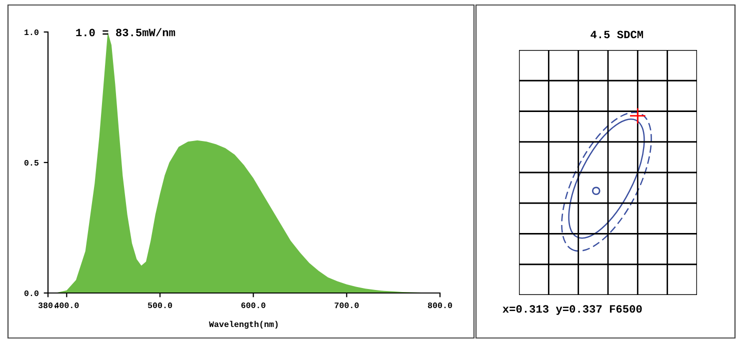 The height and width of the screenshot is (348, 741). I want to click on y-tick-label: 0.0, so click(31, 293).